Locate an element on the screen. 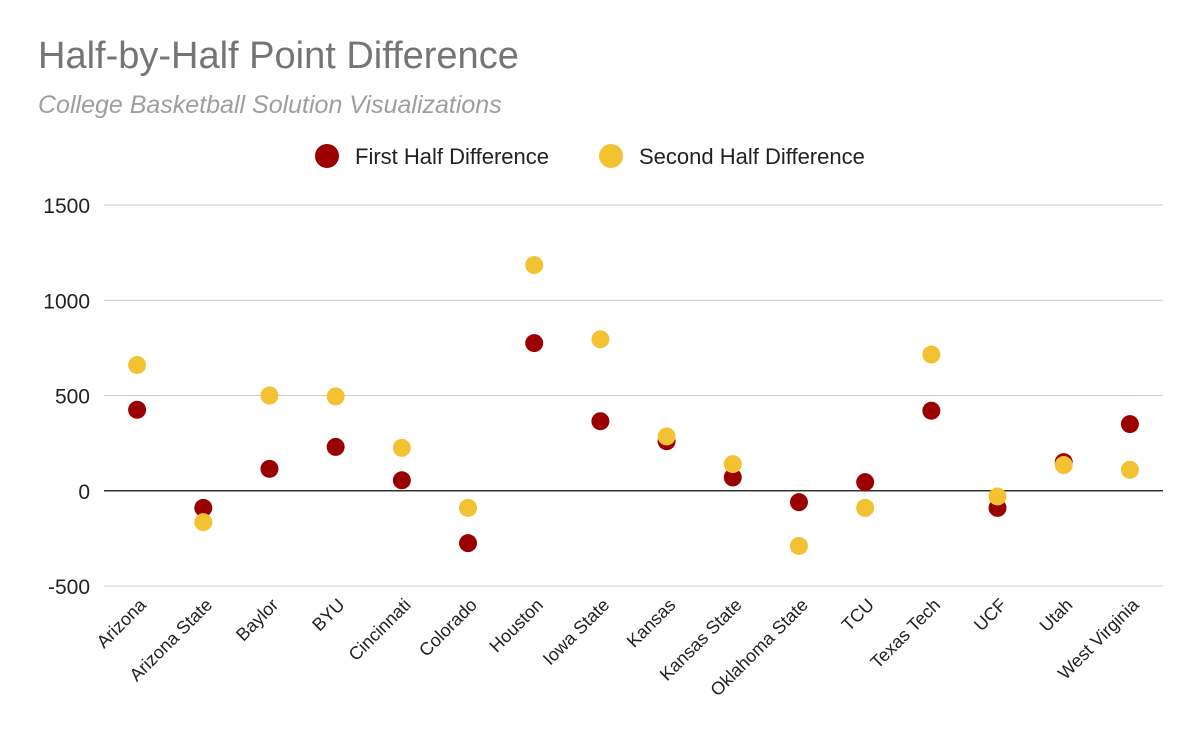  x-tick-label: TCU is located at coordinates (858, 615).